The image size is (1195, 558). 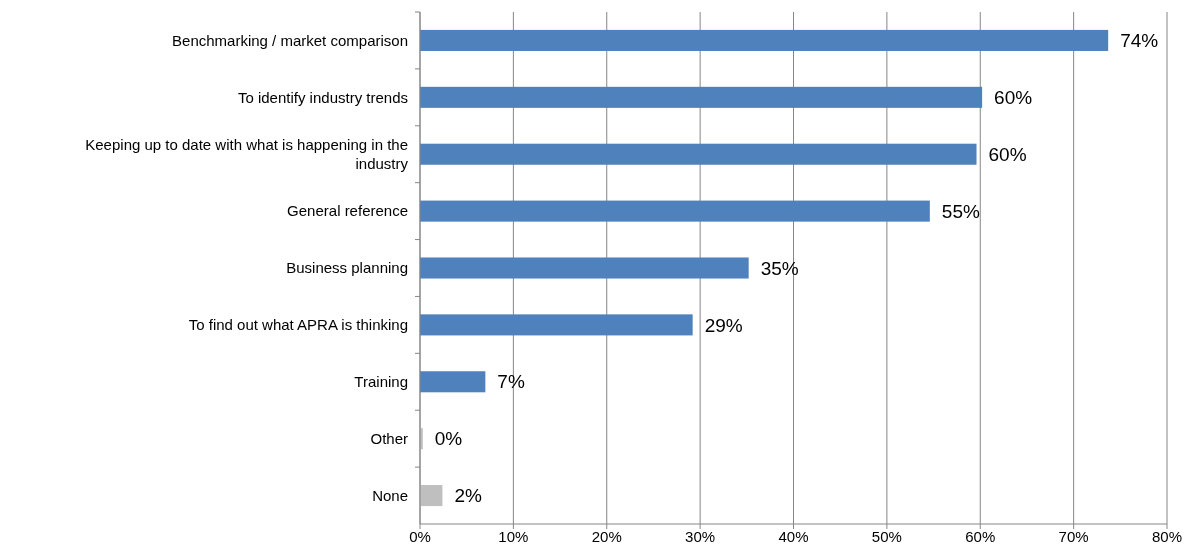 I want to click on y-tick-label: To identify industry trends, so click(x=322, y=97).